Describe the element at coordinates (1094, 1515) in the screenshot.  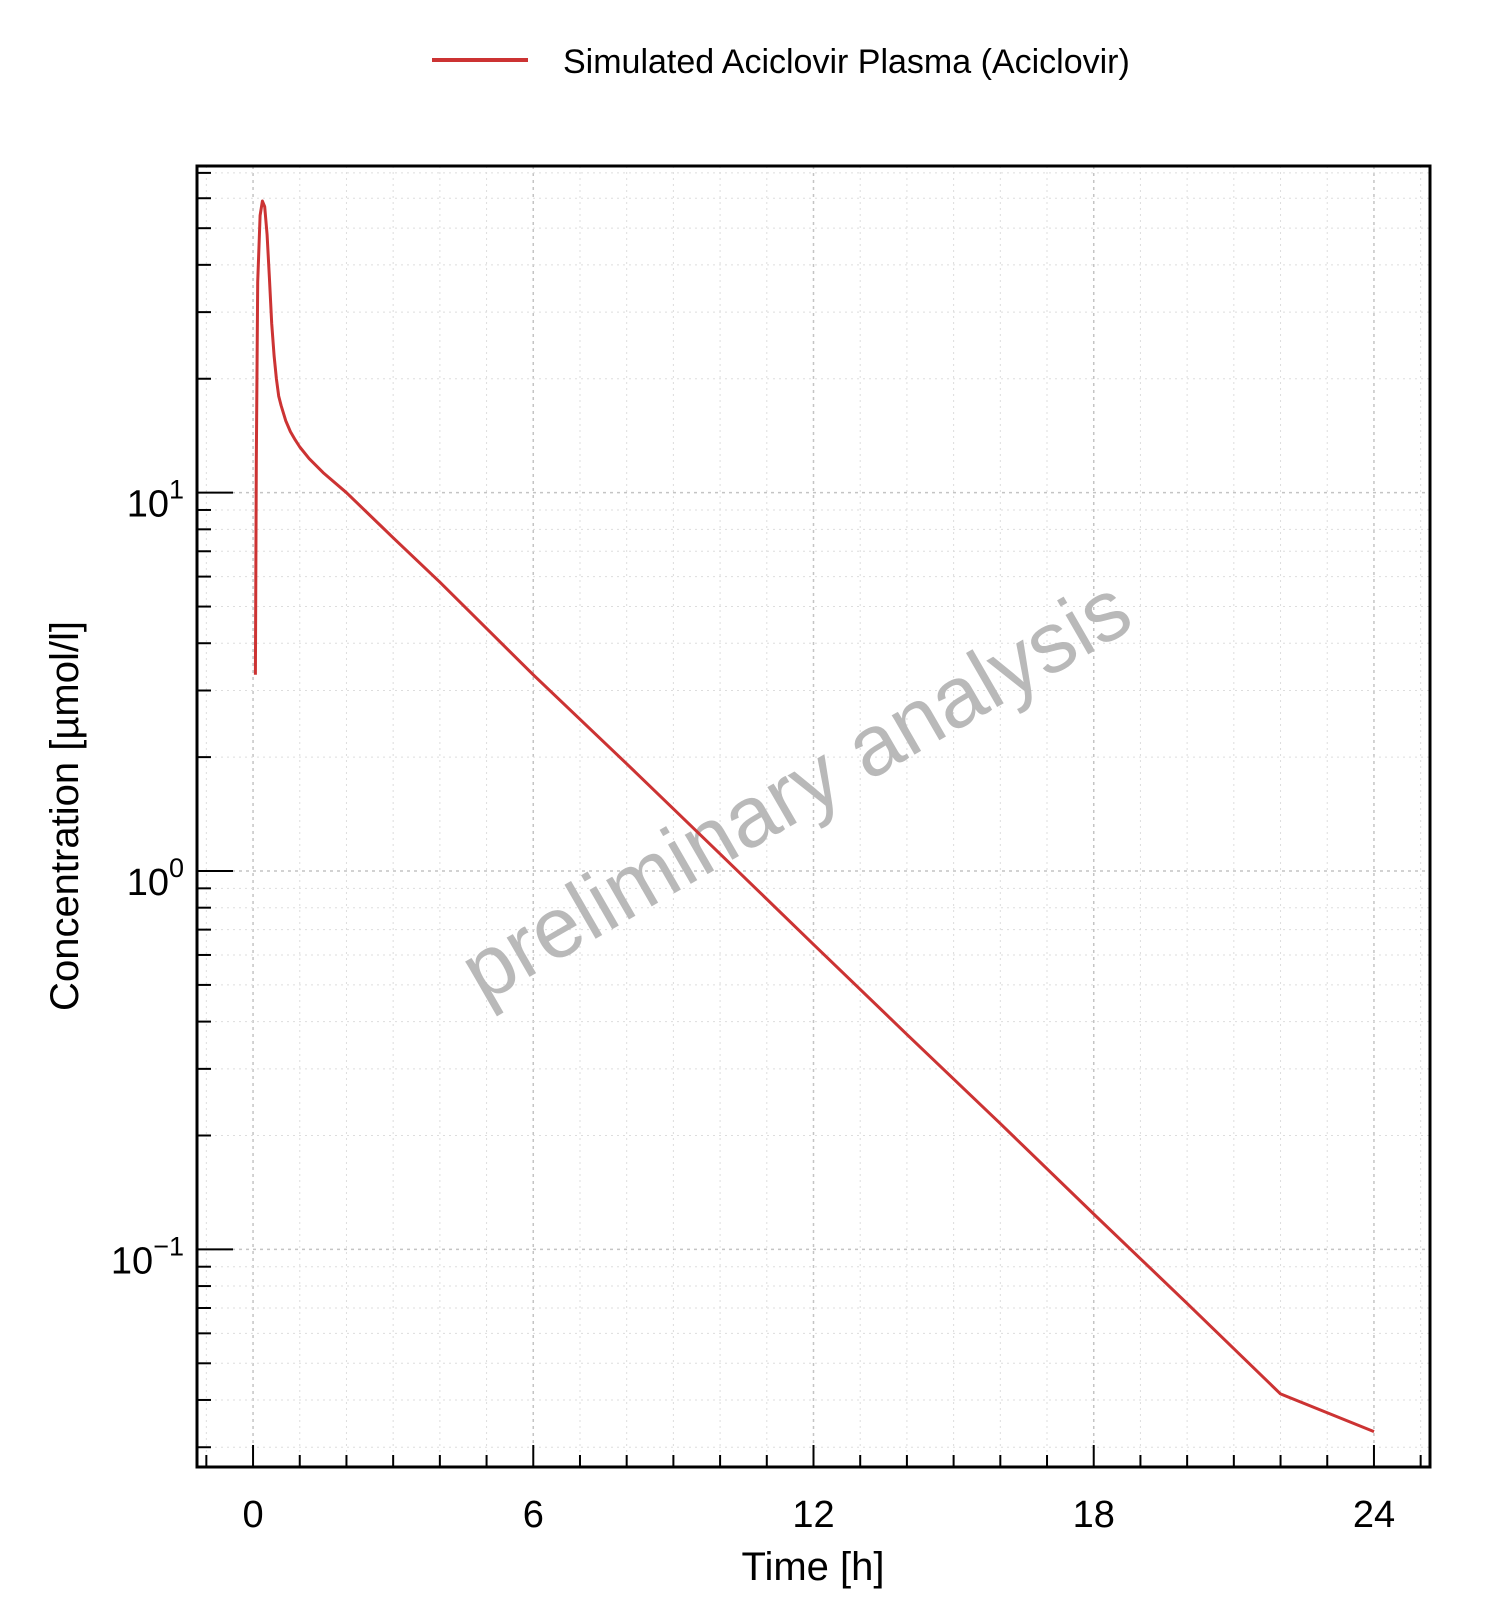
I see `x-tick-label: 18` at that location.